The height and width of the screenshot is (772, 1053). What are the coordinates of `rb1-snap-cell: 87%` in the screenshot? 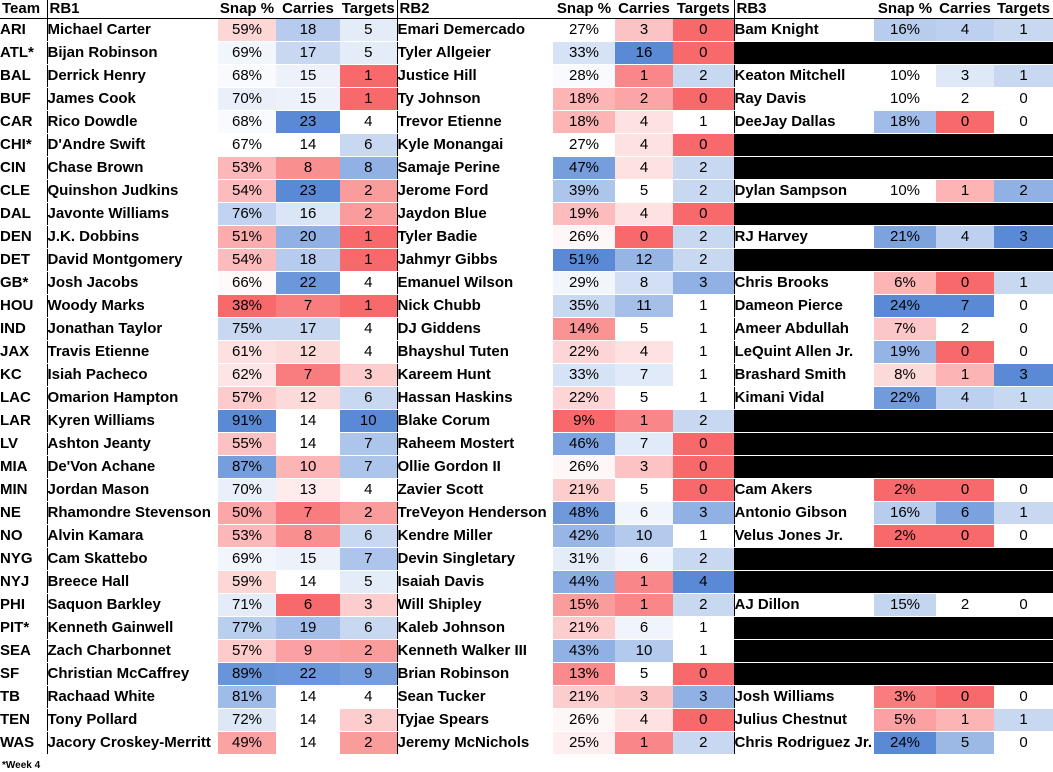 It's located at (247, 467).